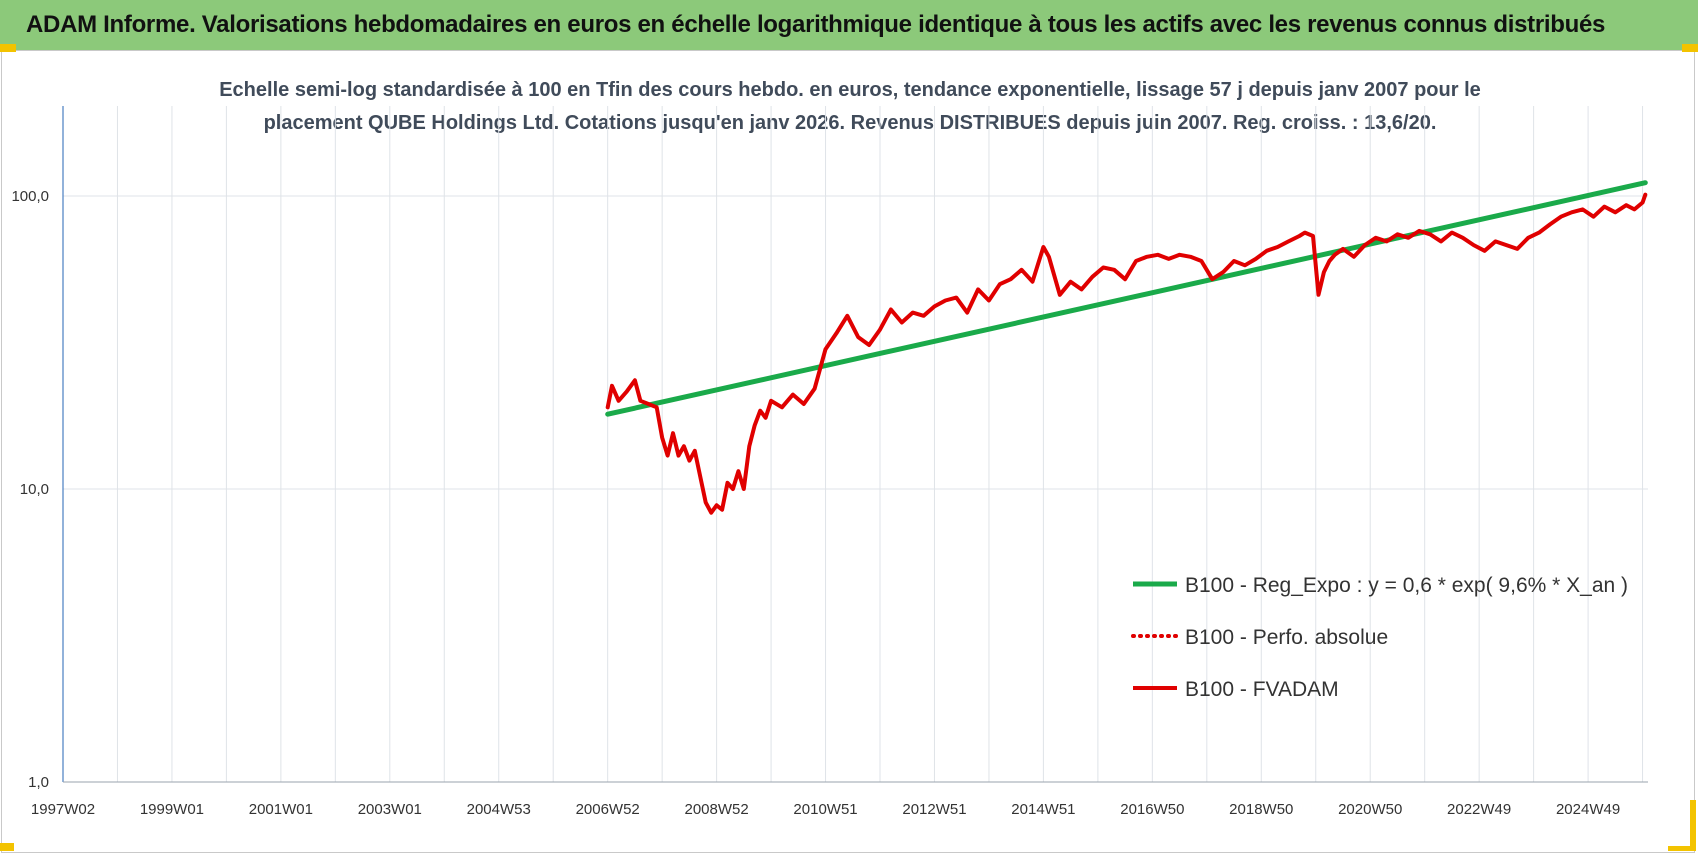  Describe the element at coordinates (608, 809) in the screenshot. I see `x-tick-label: 2006W52` at that location.